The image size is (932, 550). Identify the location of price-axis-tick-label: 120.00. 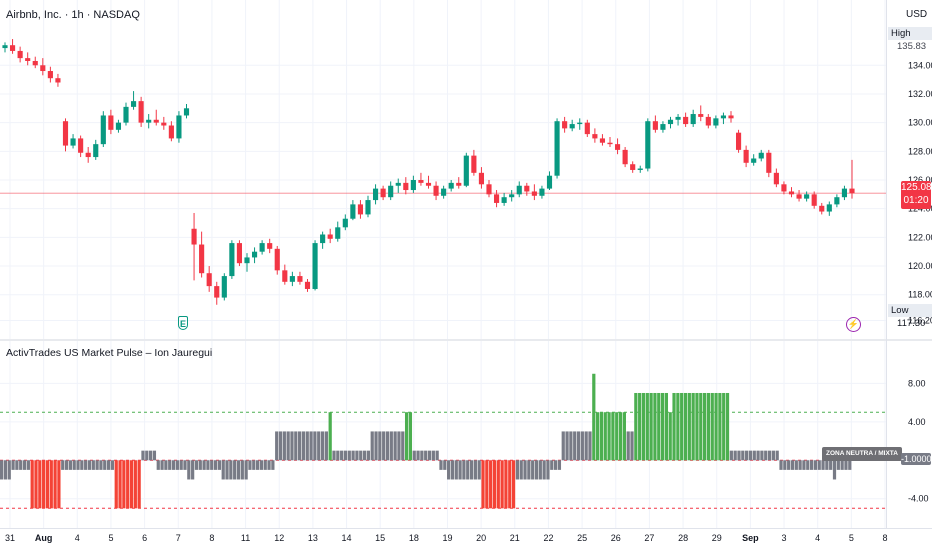
(920, 266).